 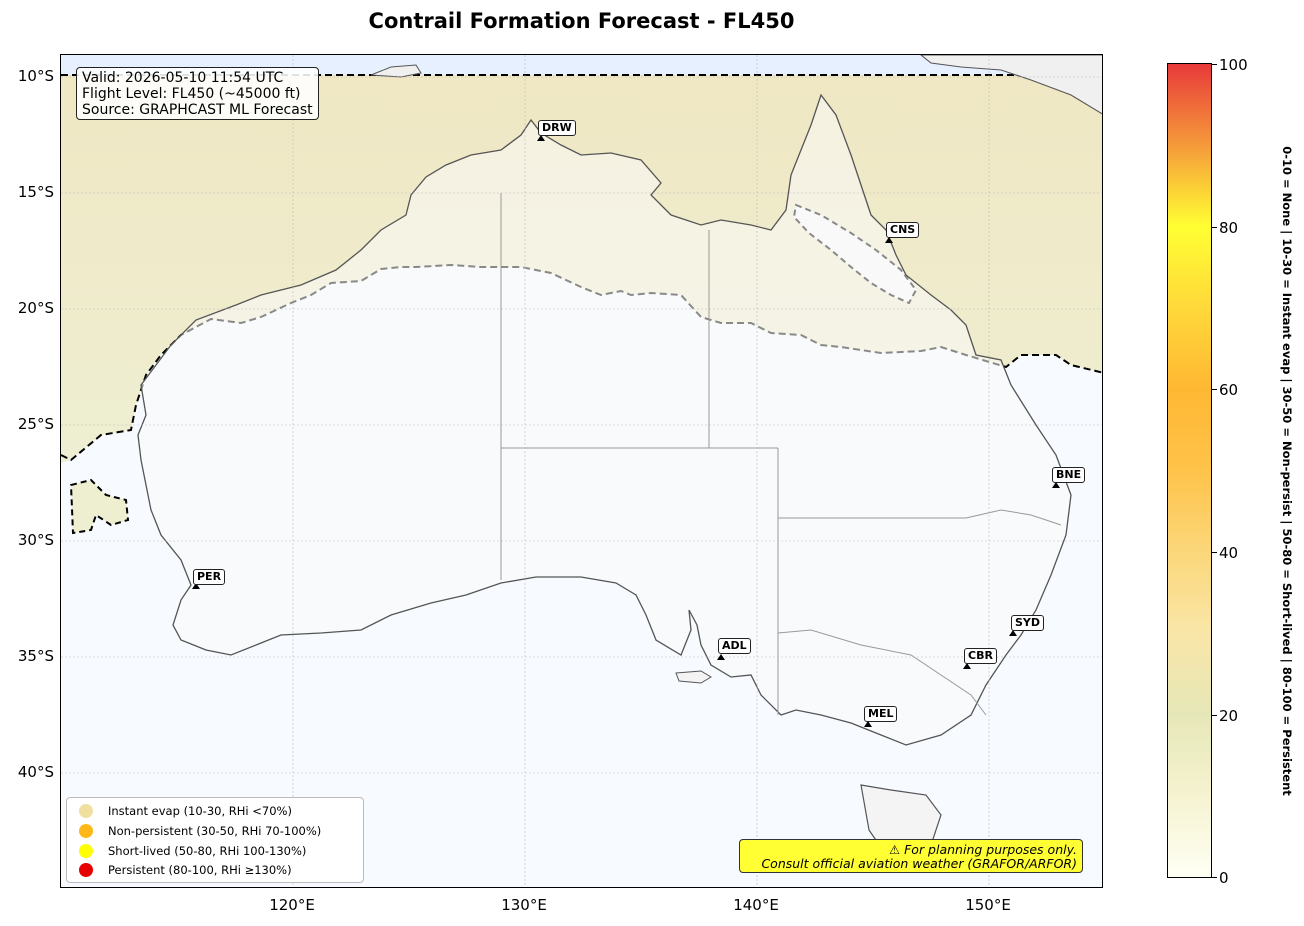 I want to click on lat-label: 25°S, so click(x=35, y=424).